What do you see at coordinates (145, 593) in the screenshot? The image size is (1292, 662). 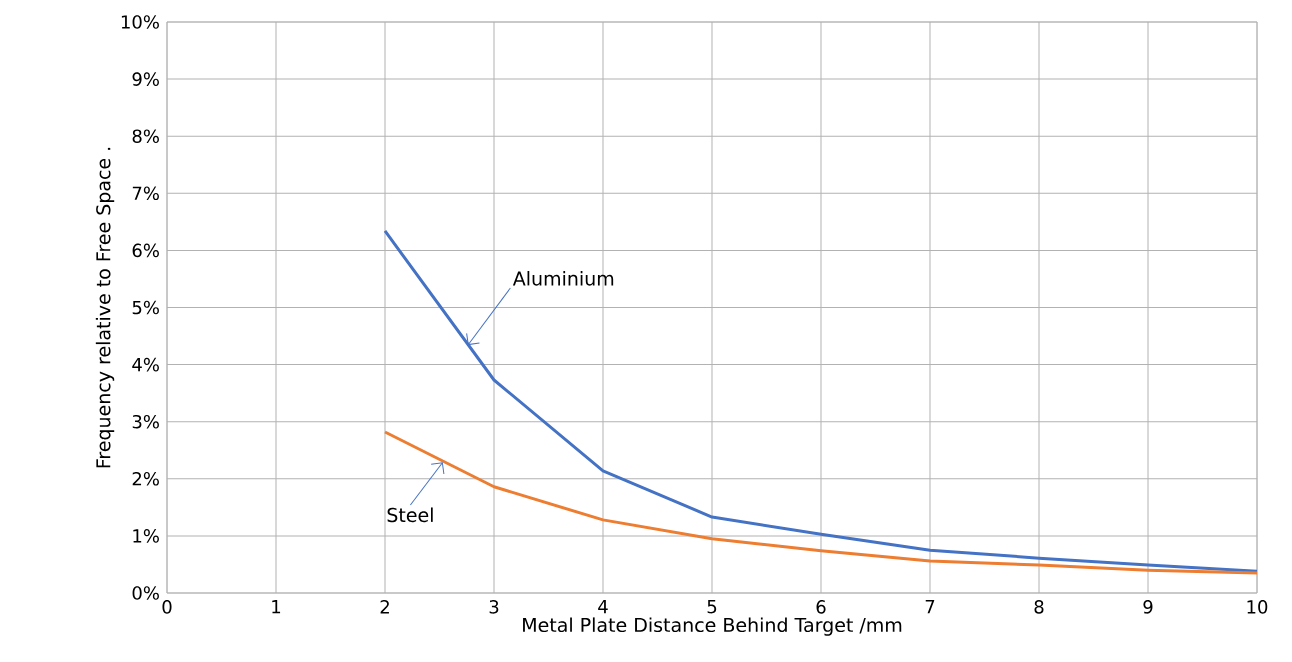 I see `y-tick-label: 0%` at bounding box center [145, 593].